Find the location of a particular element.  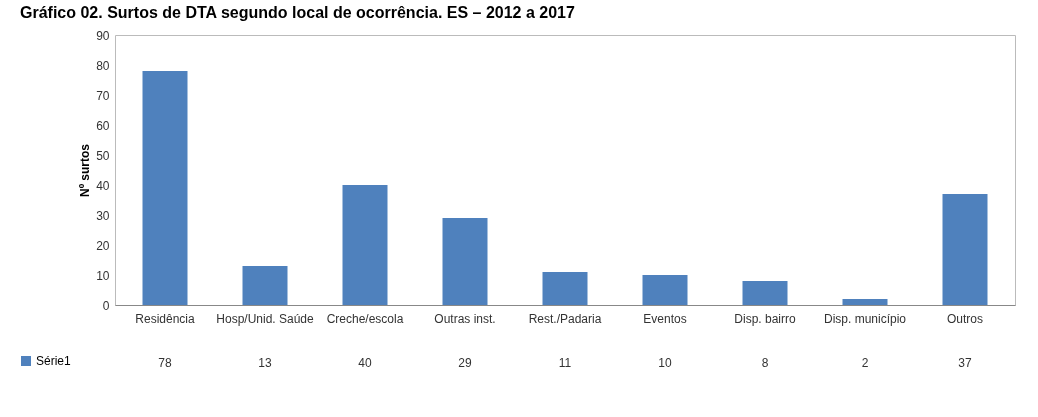

data-label: 40 is located at coordinates (365, 363).